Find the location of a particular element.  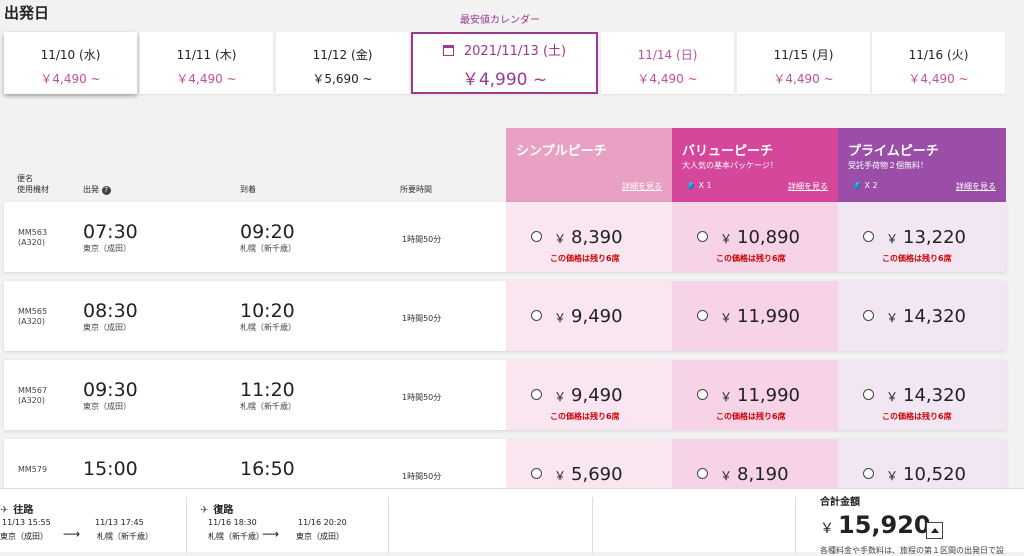

departure-time: 15:00 is located at coordinates (110, 469).